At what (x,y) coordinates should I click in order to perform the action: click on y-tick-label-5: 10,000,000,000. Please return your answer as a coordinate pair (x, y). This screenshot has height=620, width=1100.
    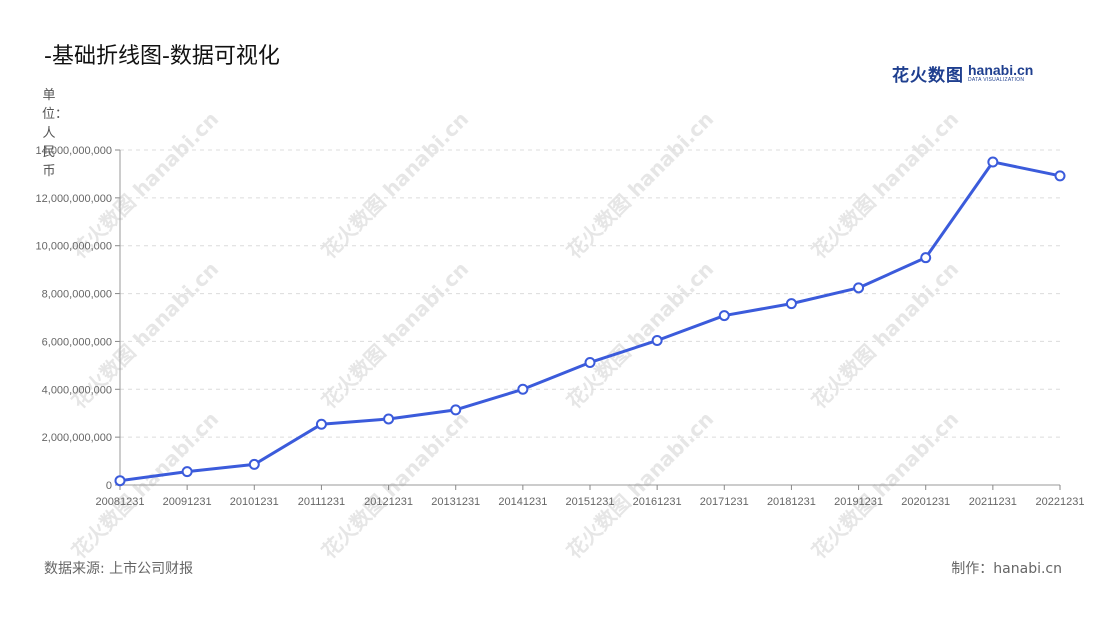
    Looking at the image, I should click on (74, 247).